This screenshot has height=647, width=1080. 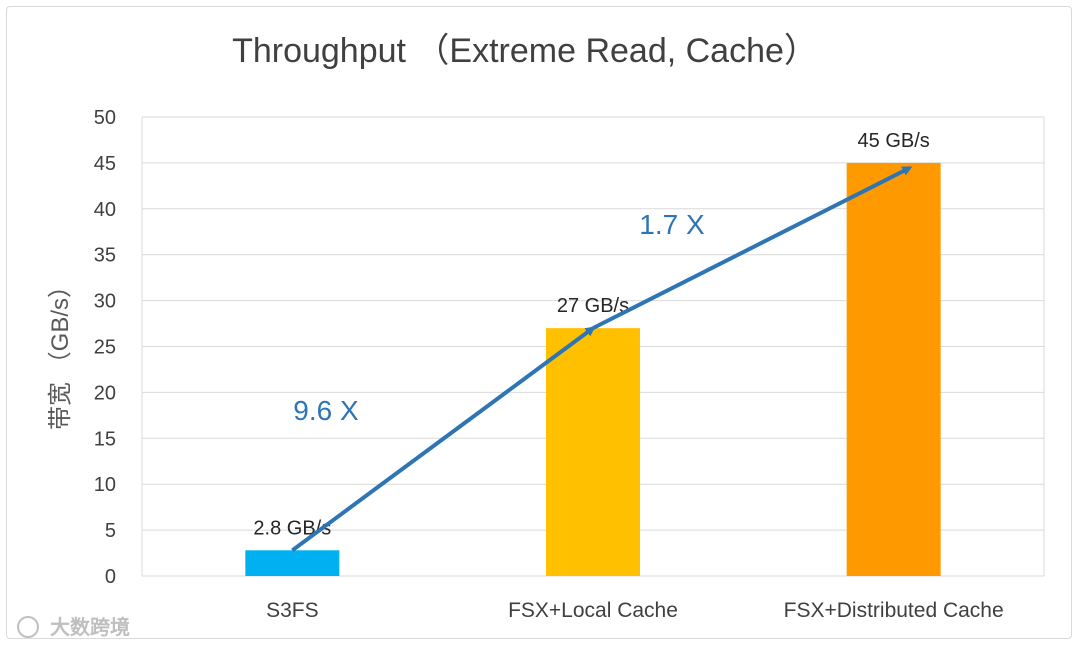 What do you see at coordinates (894, 141) in the screenshot?
I see `data-label-2: 45 GB/s` at bounding box center [894, 141].